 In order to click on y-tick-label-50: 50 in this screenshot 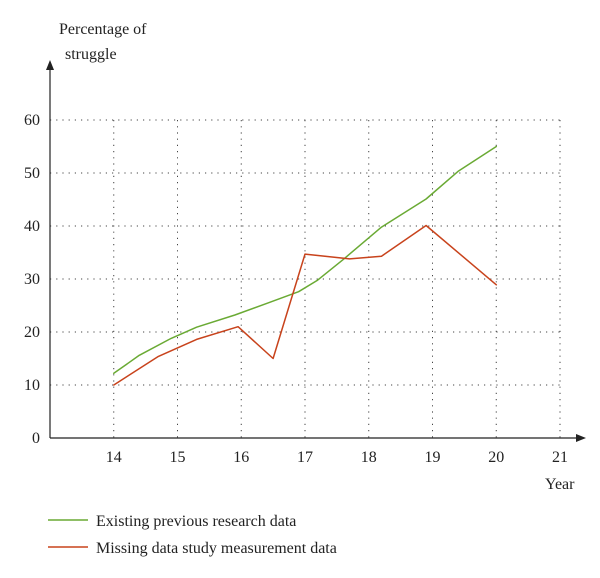, I will do `click(32, 173)`.